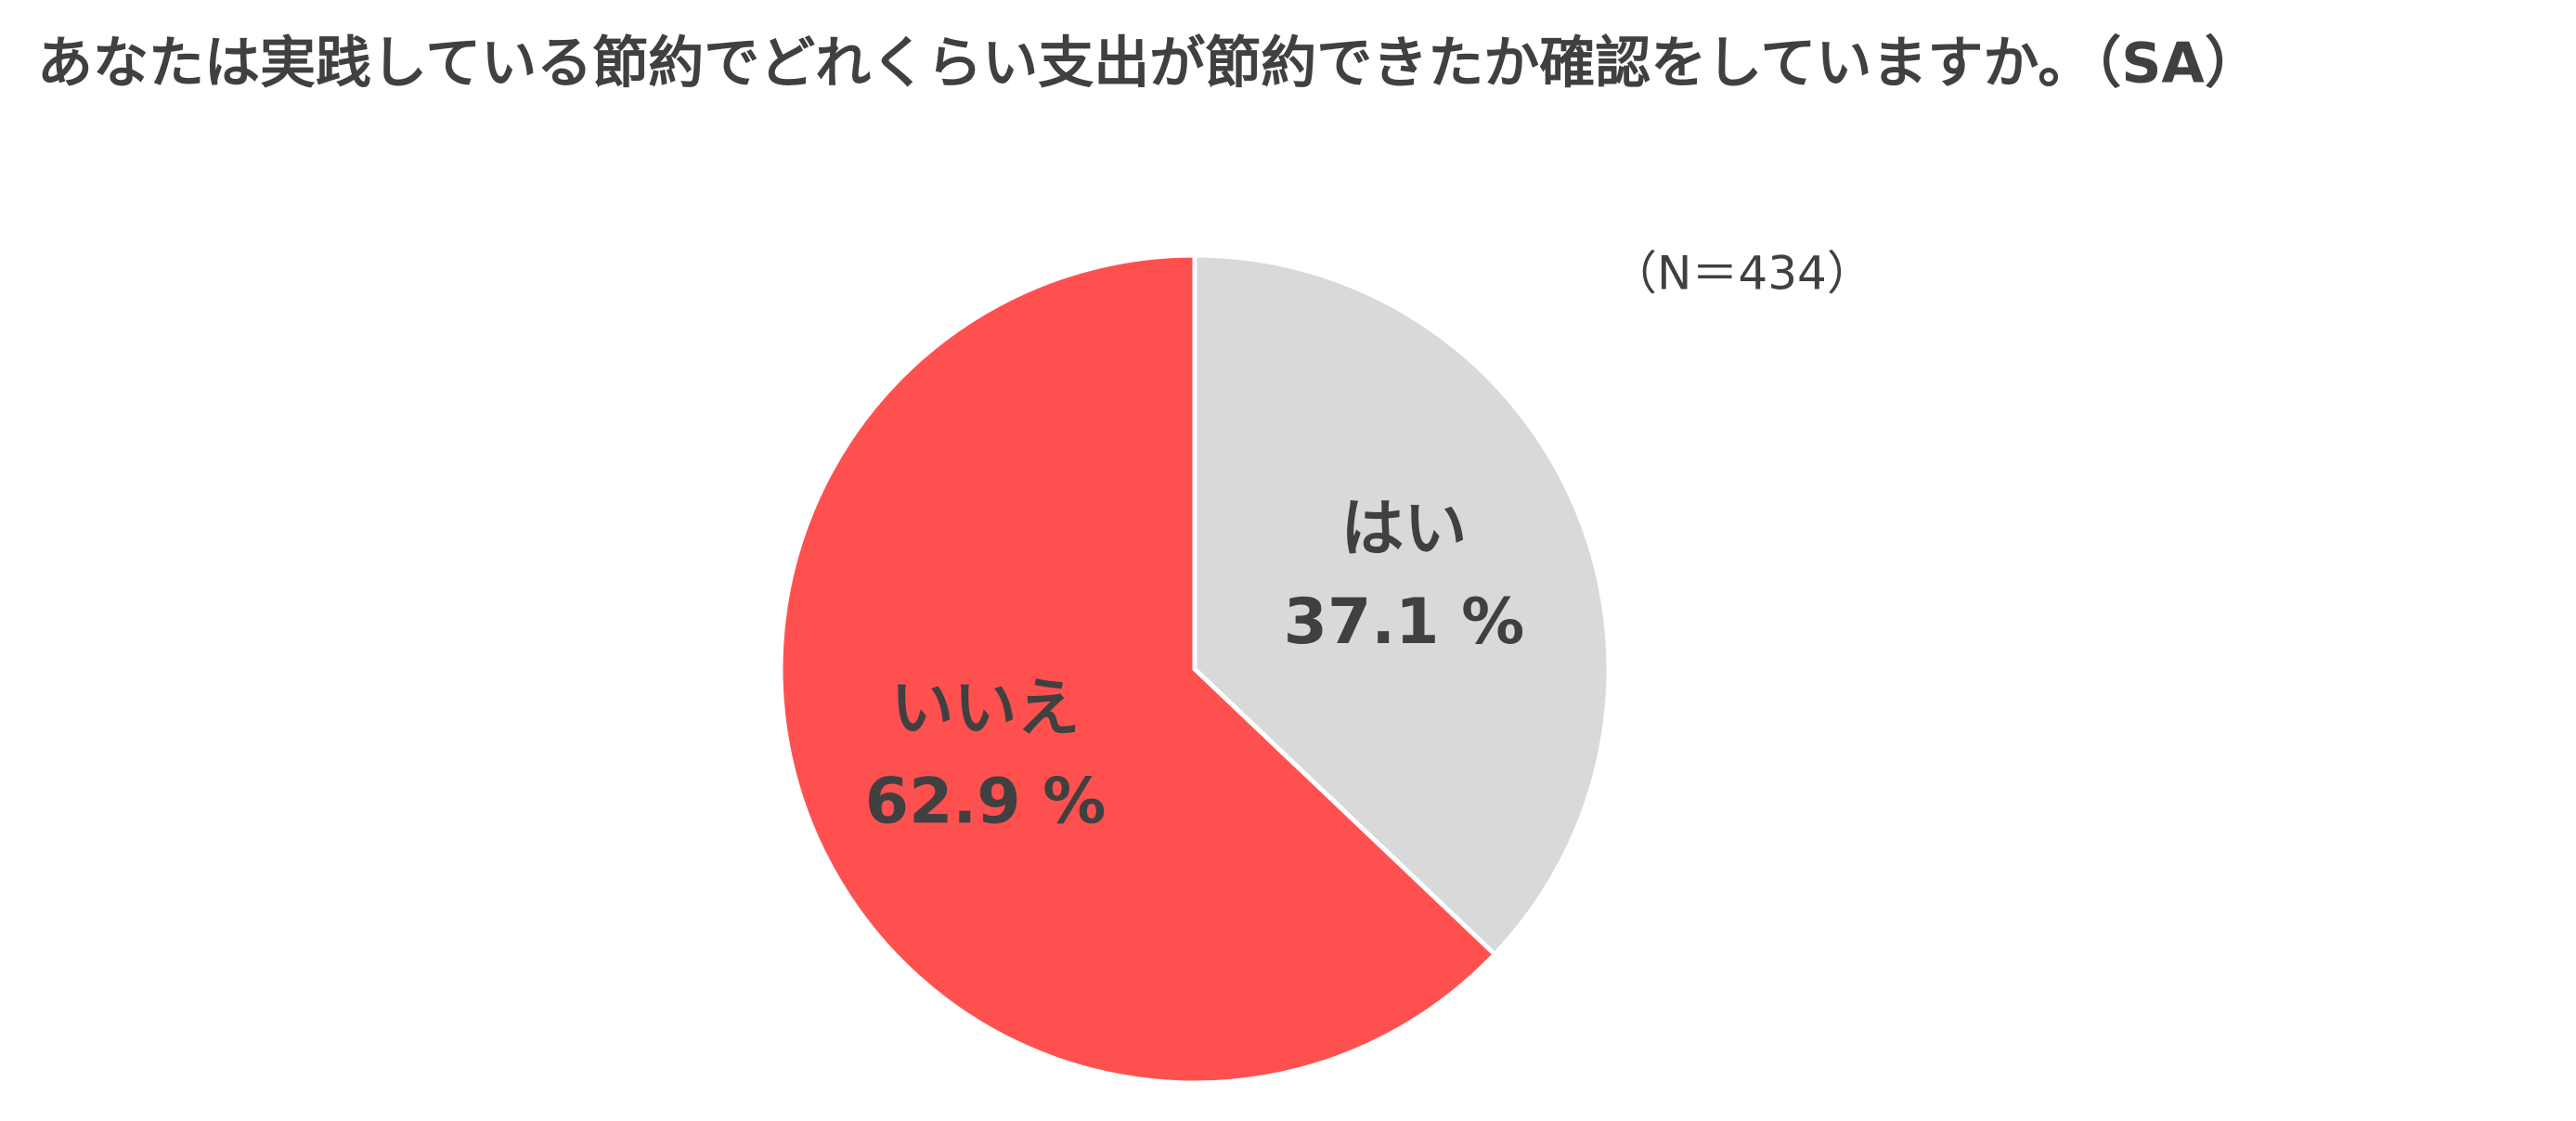 The image size is (2576, 1121). I want to click on slice-value-label: 62.9 %, so click(986, 801).